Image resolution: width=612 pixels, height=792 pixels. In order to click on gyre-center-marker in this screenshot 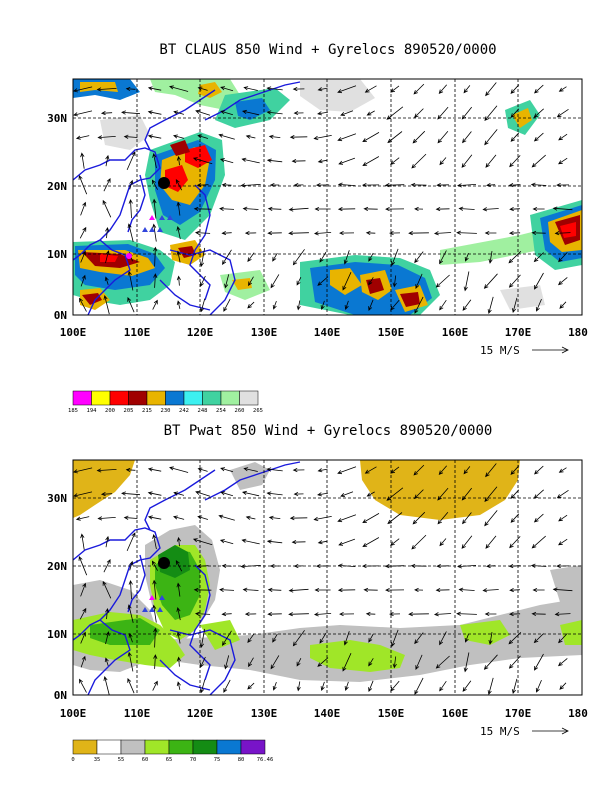, I will do `click(164, 563)`.